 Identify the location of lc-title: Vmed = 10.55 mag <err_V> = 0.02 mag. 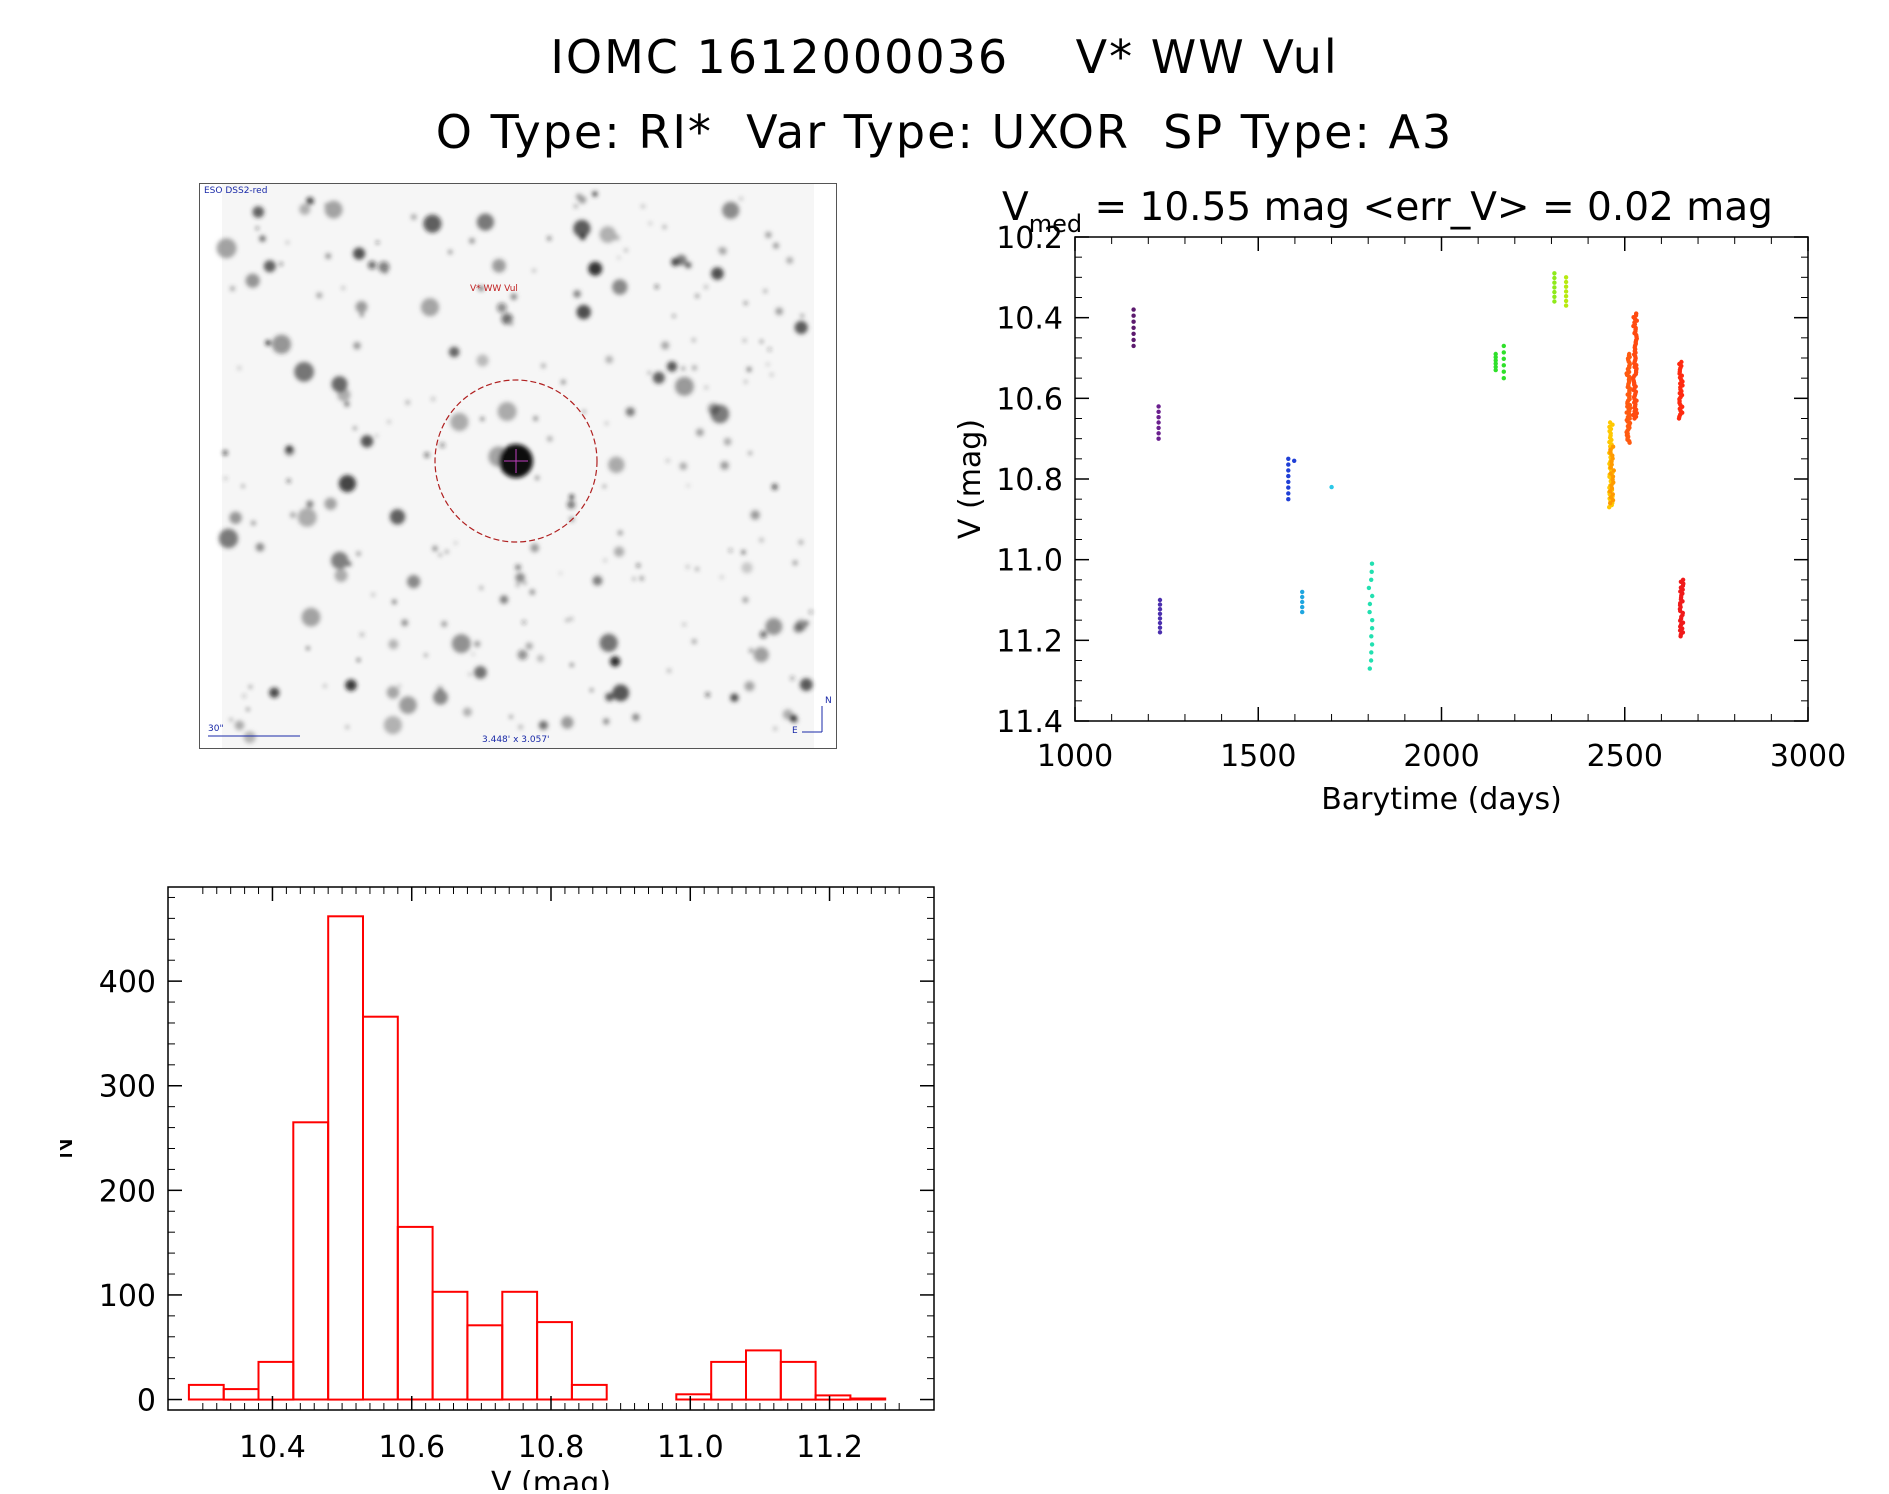
(1387, 211).